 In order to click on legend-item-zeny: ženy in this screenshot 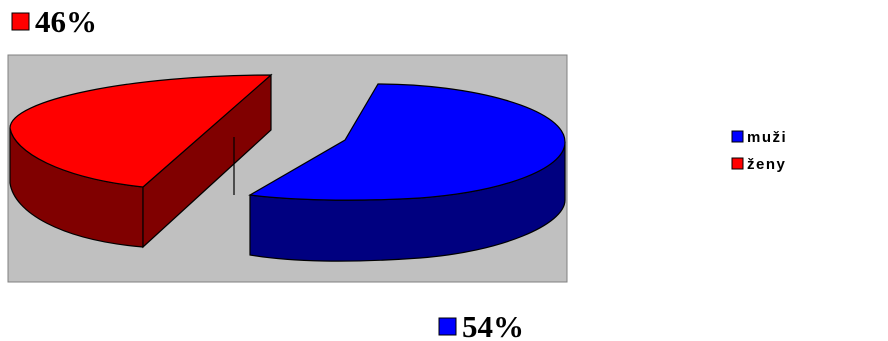, I will do `click(758, 164)`.